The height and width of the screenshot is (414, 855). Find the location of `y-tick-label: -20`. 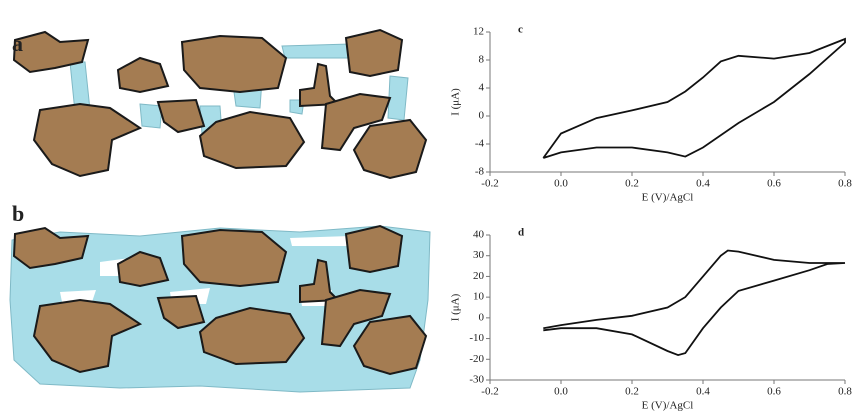

y-tick-label: -20 is located at coordinates (476, 359).